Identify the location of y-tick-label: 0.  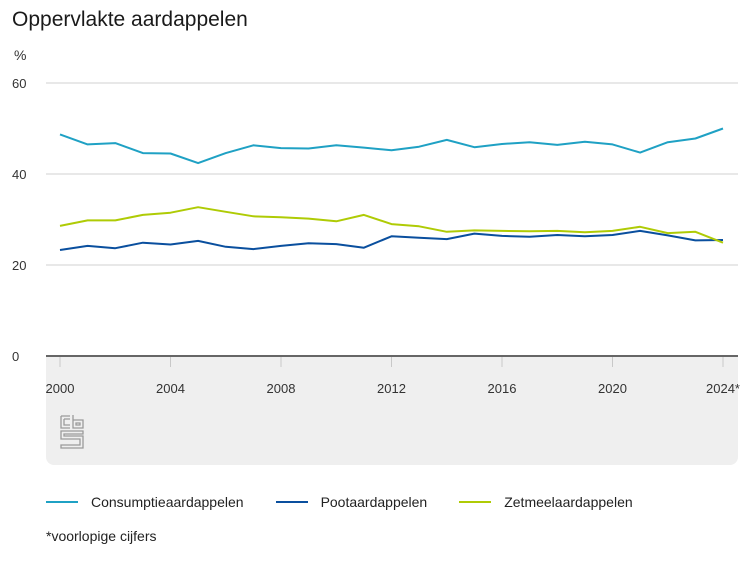
(15, 356).